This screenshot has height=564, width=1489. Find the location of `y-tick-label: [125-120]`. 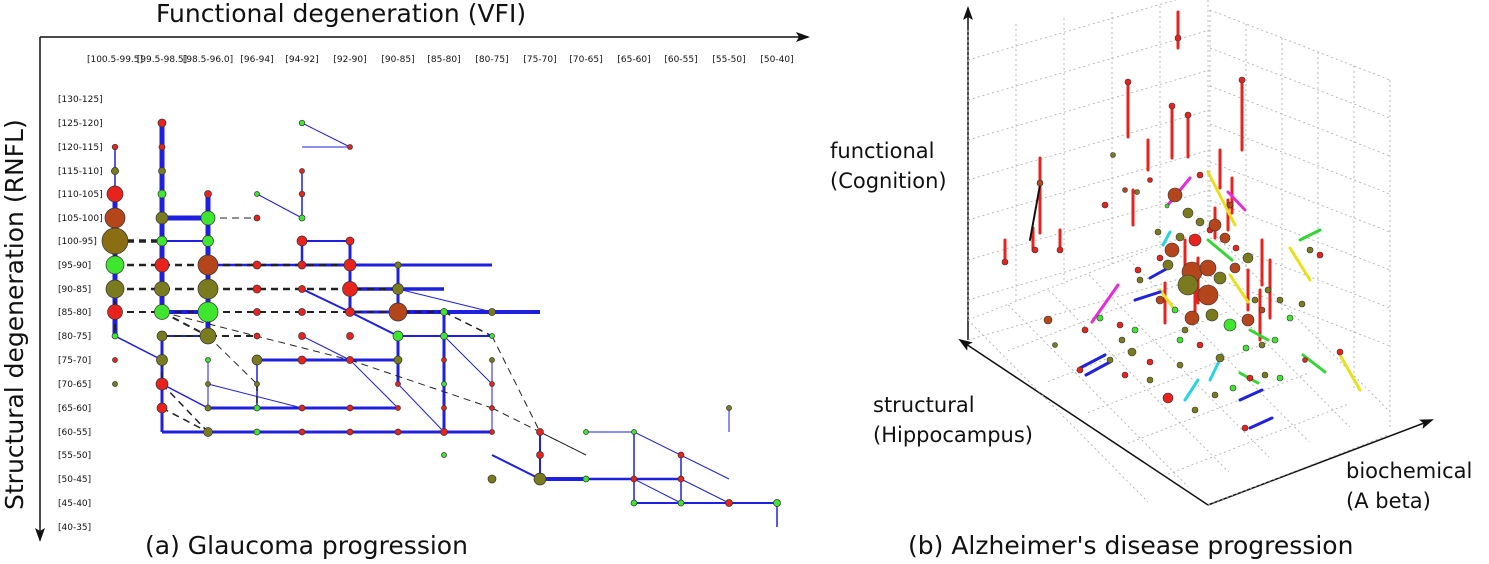

y-tick-label: [125-120] is located at coordinates (80, 124).